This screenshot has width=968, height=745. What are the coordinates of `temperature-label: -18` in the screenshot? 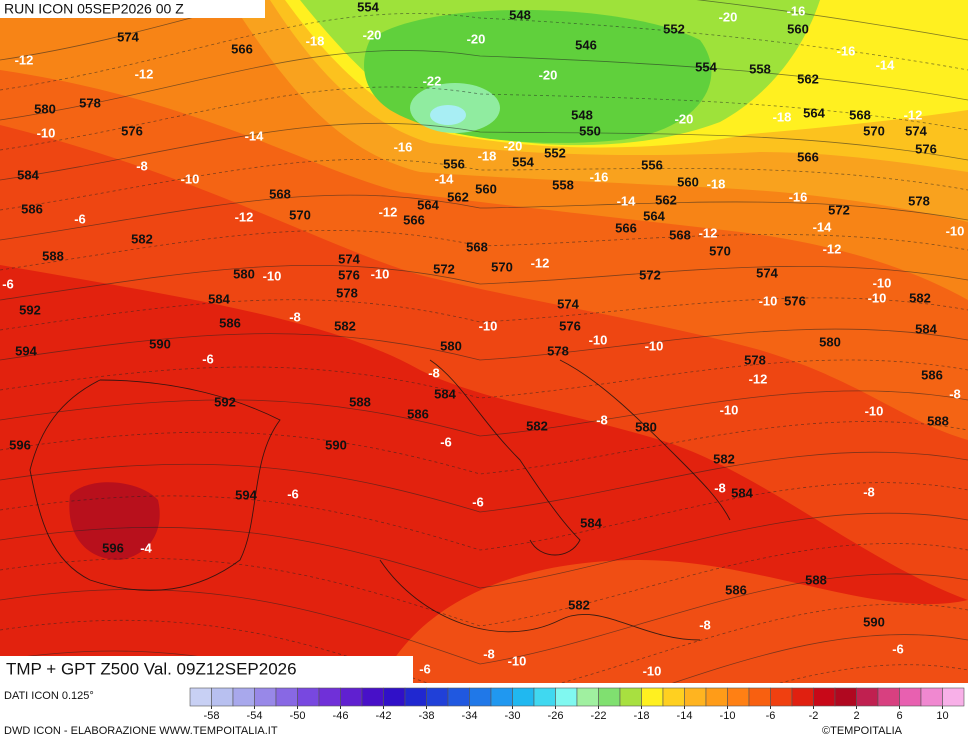 It's located at (782, 116).